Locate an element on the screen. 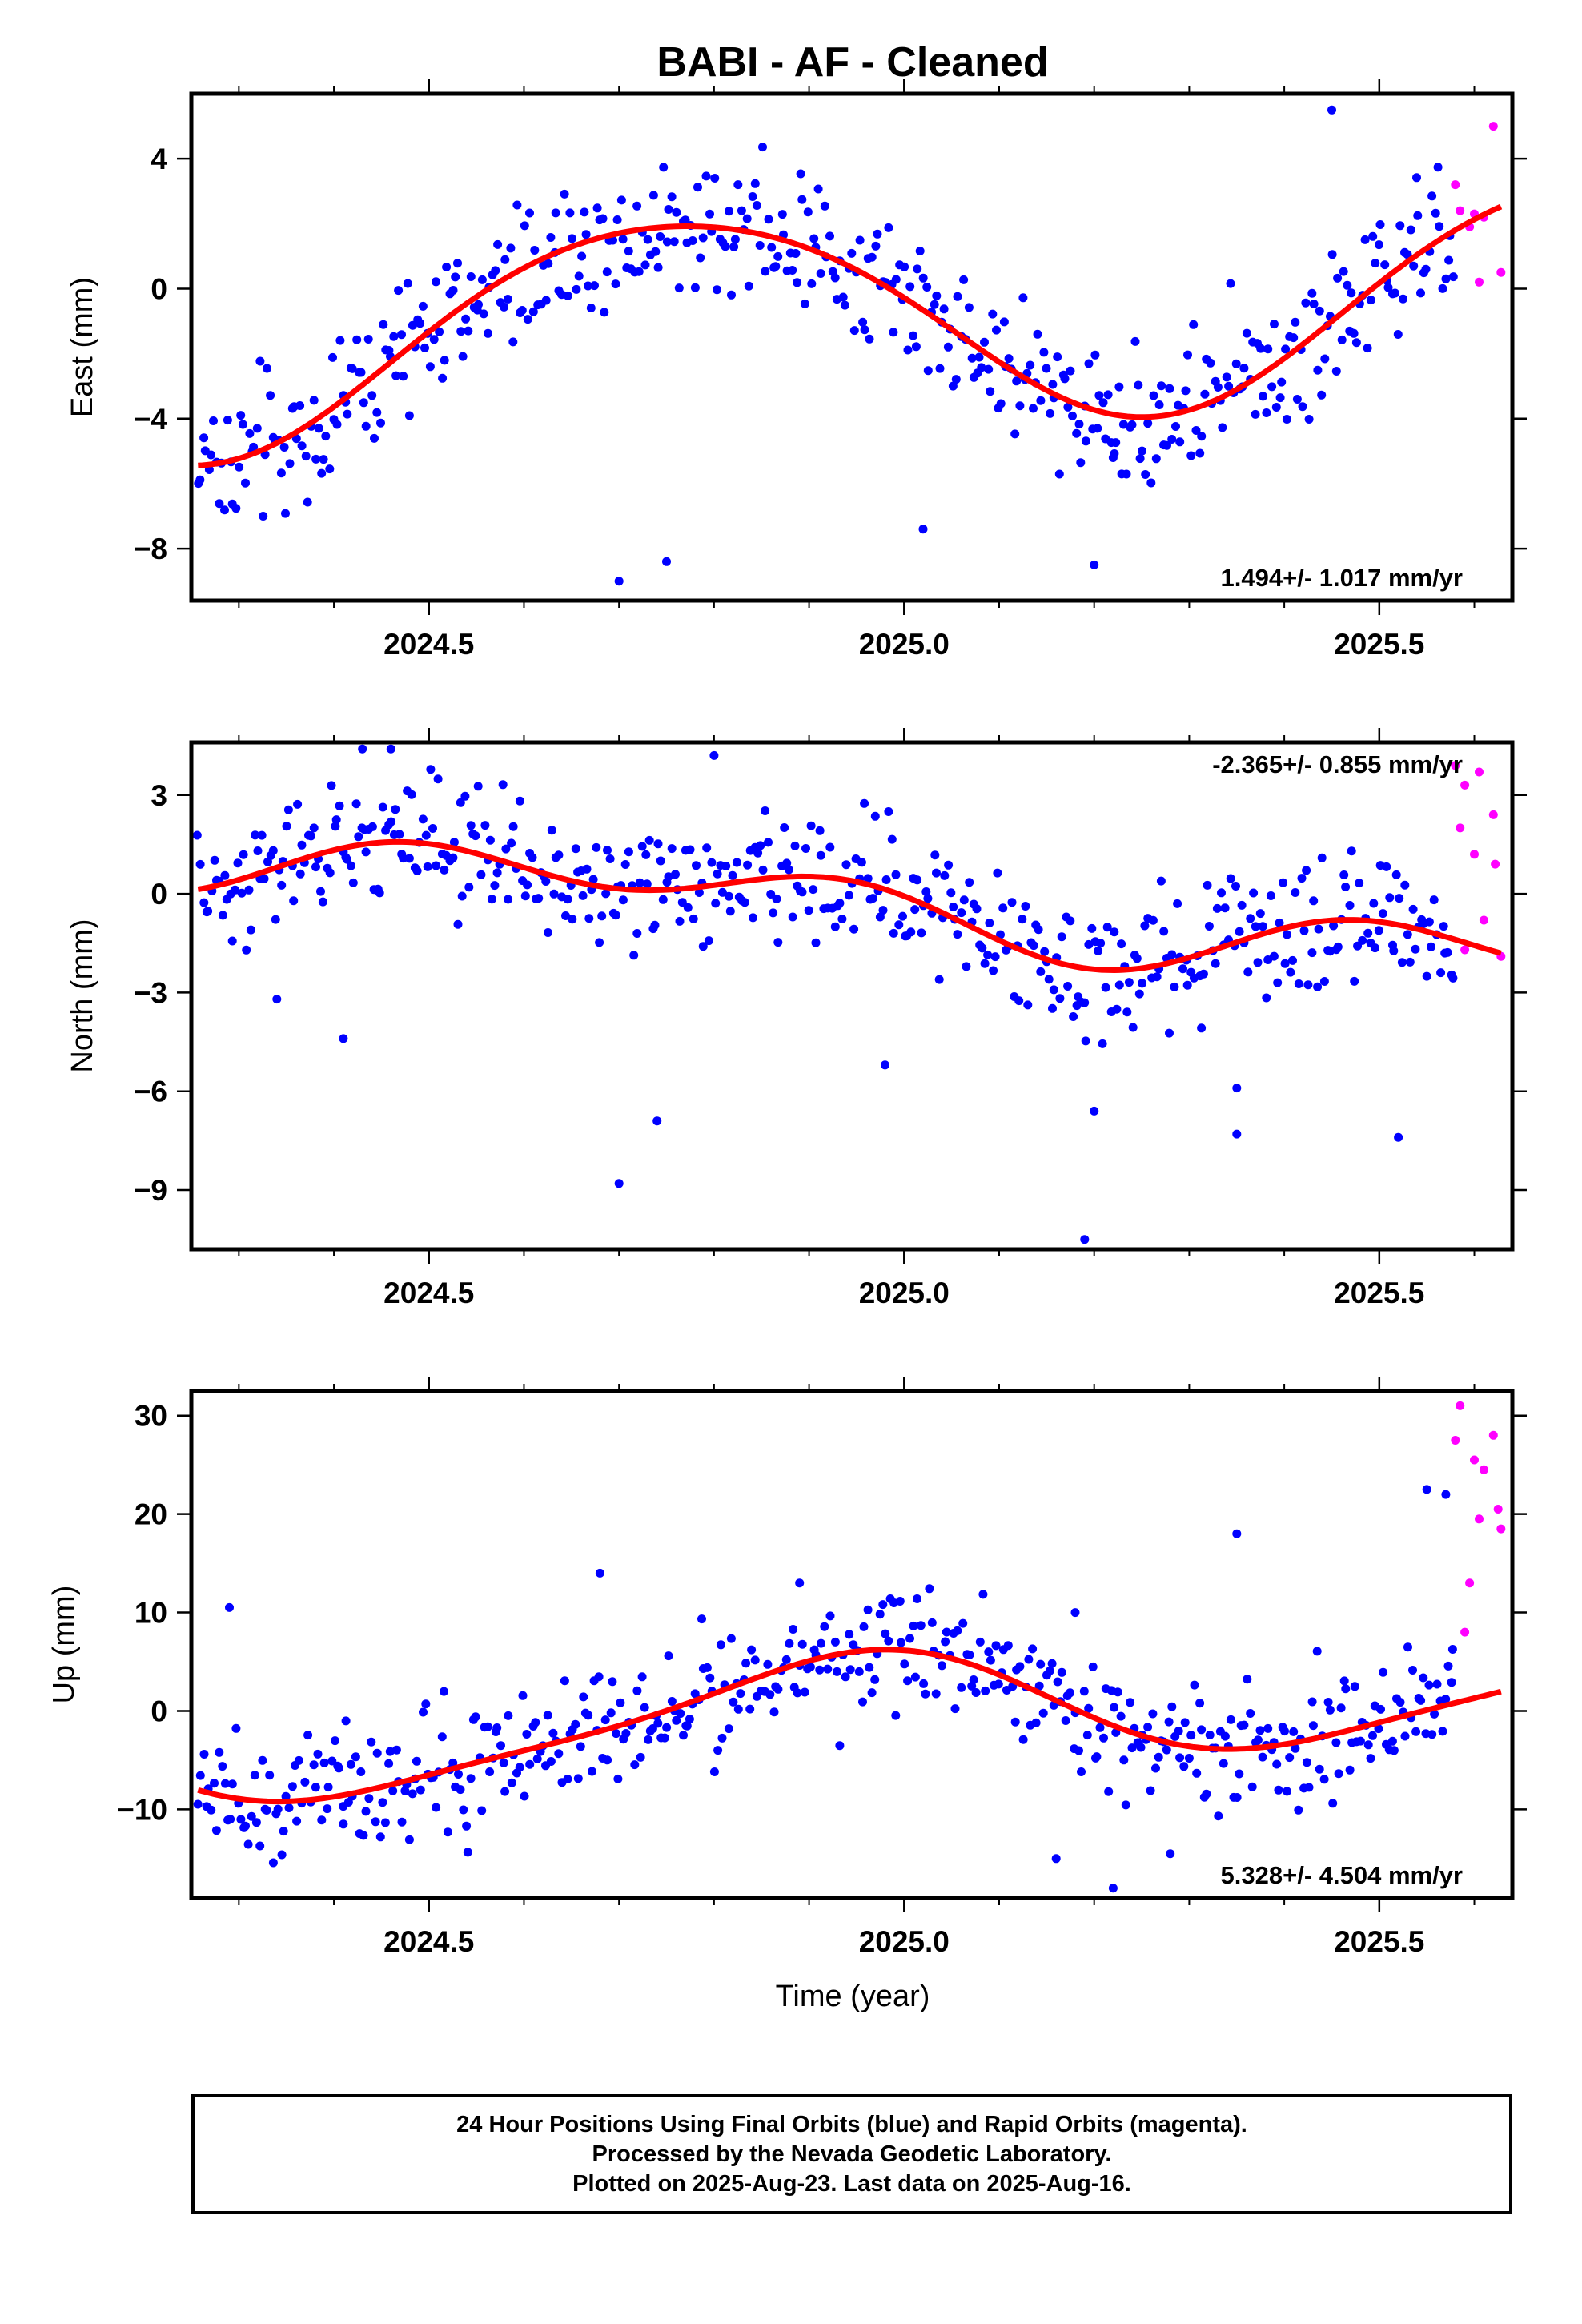 The width and height of the screenshot is (1582, 2324). figure-title: BABI - AF - Cleaned is located at coordinates (852, 62).